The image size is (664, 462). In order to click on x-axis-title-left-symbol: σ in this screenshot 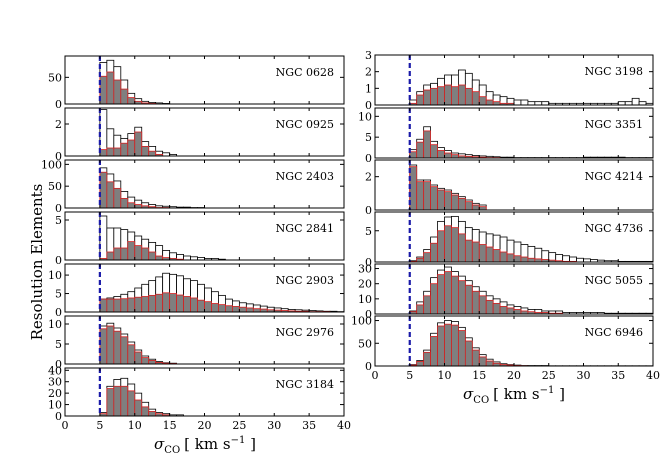, I will do `click(159, 444)`.